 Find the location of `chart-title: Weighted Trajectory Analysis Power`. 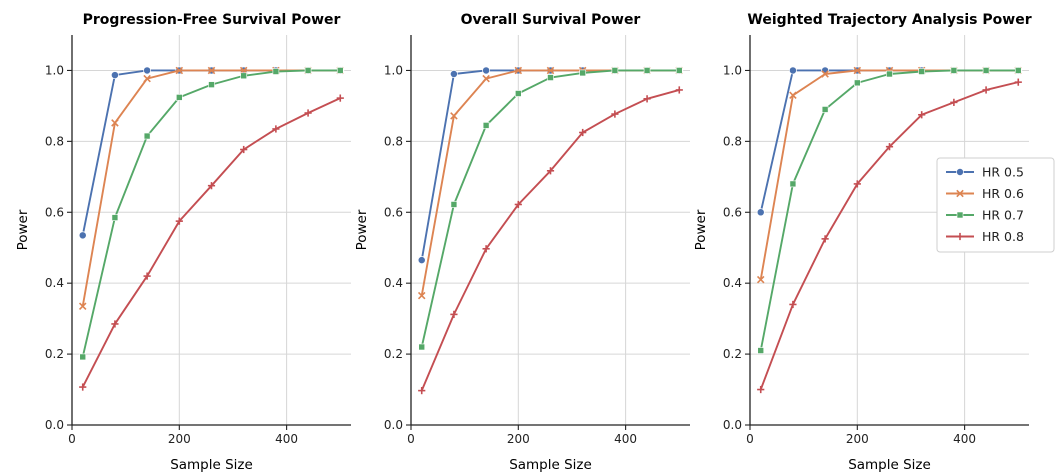

chart-title: Weighted Trajectory Analysis Power is located at coordinates (889, 20).